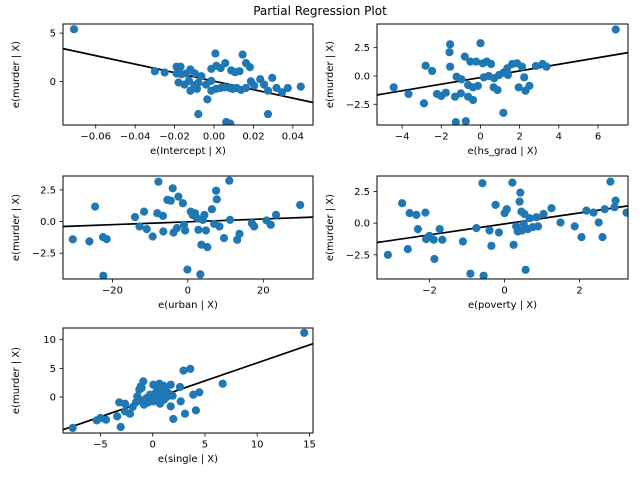 The width and height of the screenshot is (640, 480). Describe the element at coordinates (174, 137) in the screenshot. I see `x-tick-label: −0.02` at that location.